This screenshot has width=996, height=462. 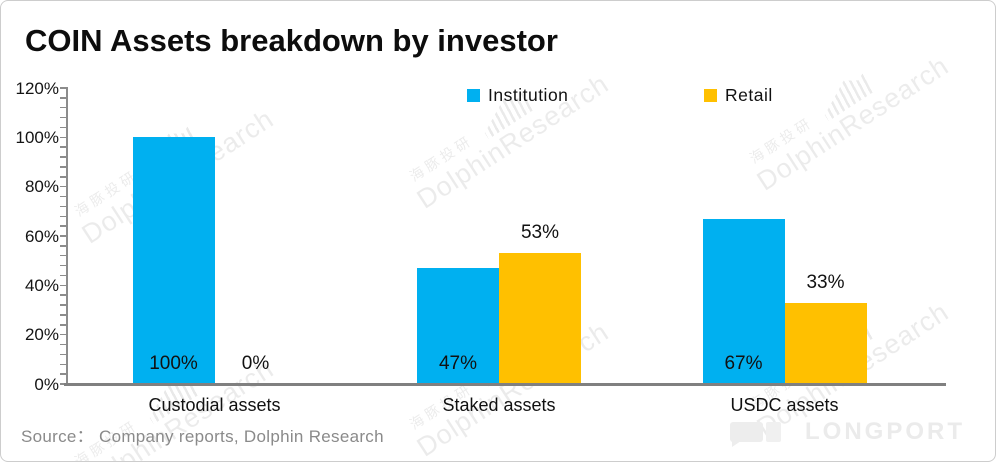 I want to click on legend-swatch-institution, so click(x=473, y=95).